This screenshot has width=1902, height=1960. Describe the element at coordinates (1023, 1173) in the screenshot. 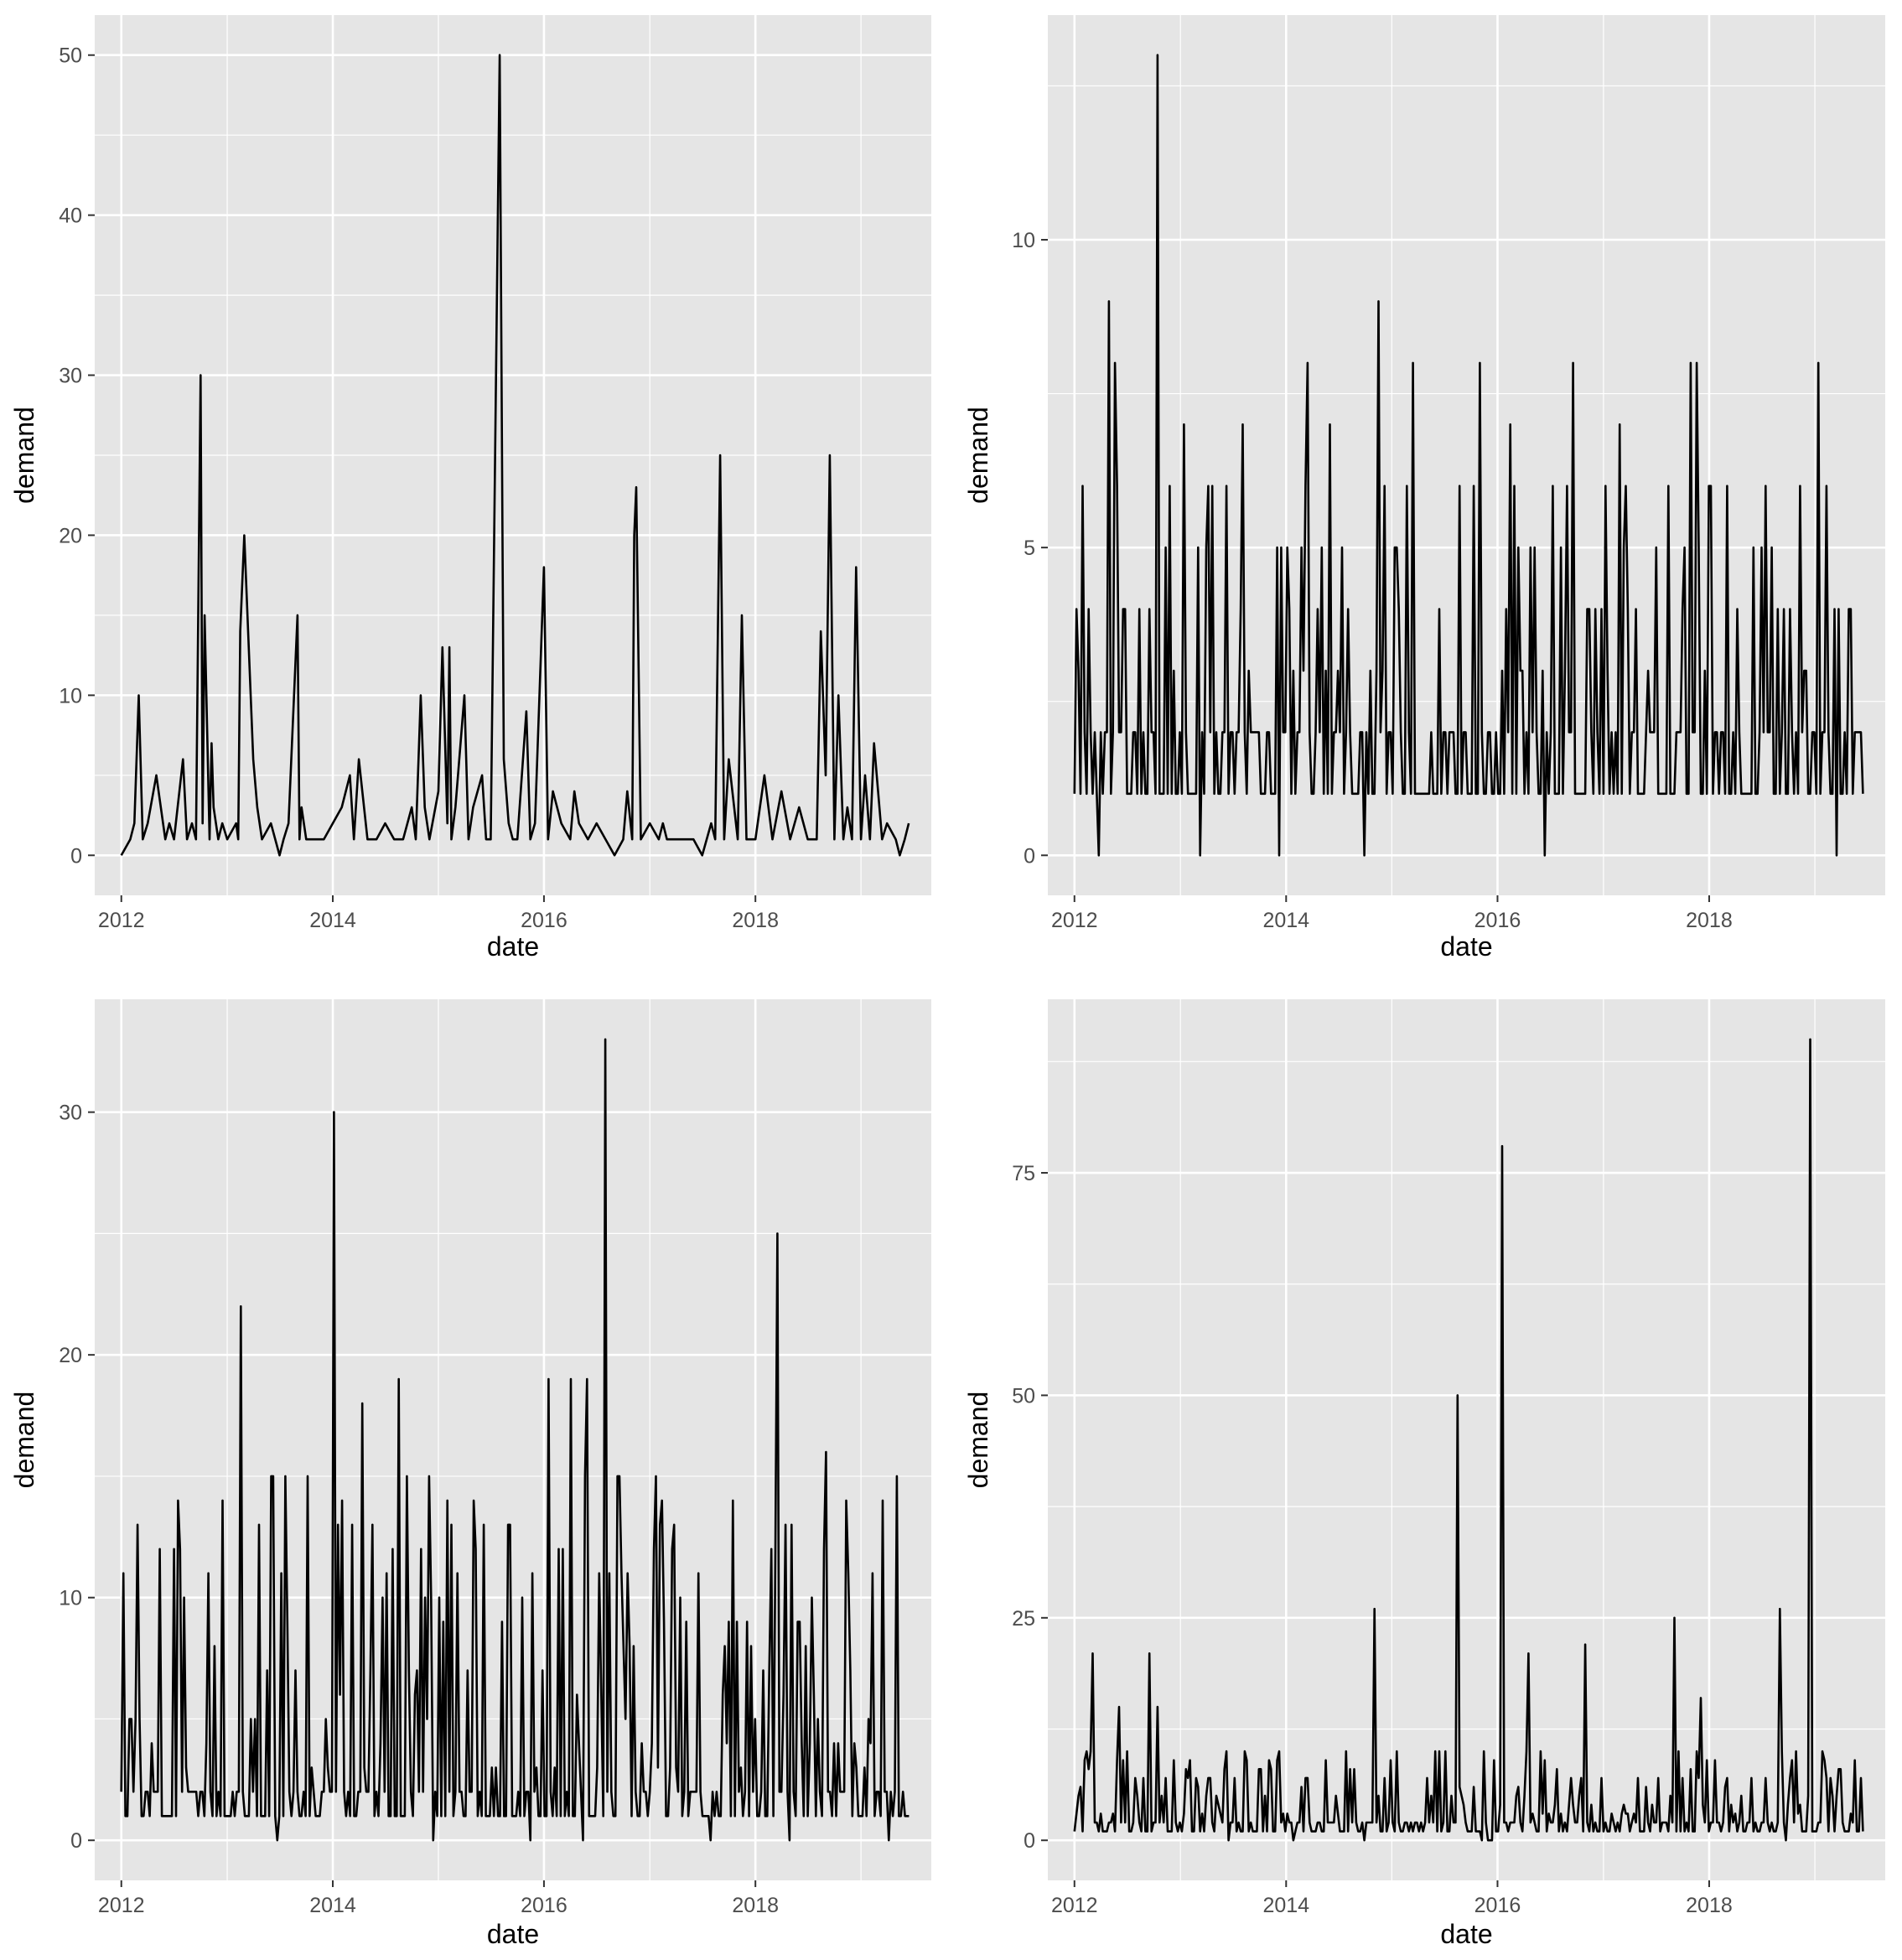

I see `y-tick-label: 75` at that location.